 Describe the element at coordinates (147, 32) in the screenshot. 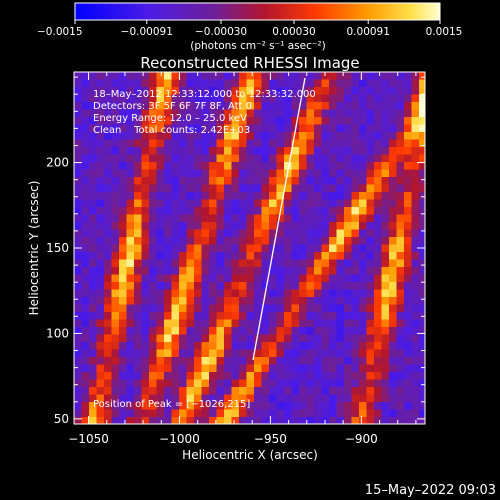

I see `colorbar-tick-label: −0.00091` at that location.